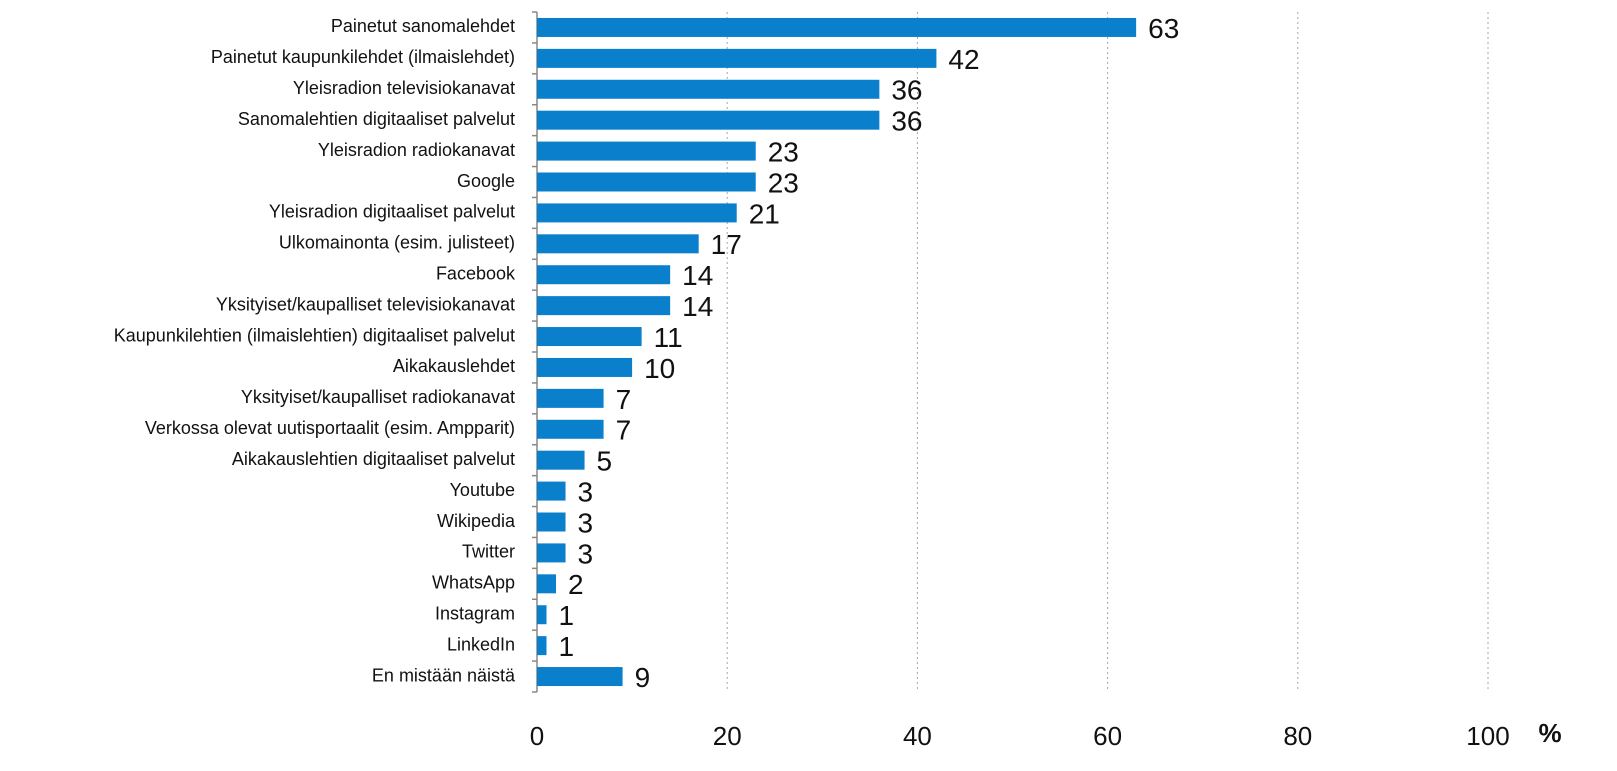 The height and width of the screenshot is (771, 1617). Describe the element at coordinates (1163, 28) in the screenshot. I see `value-label: 63` at that location.